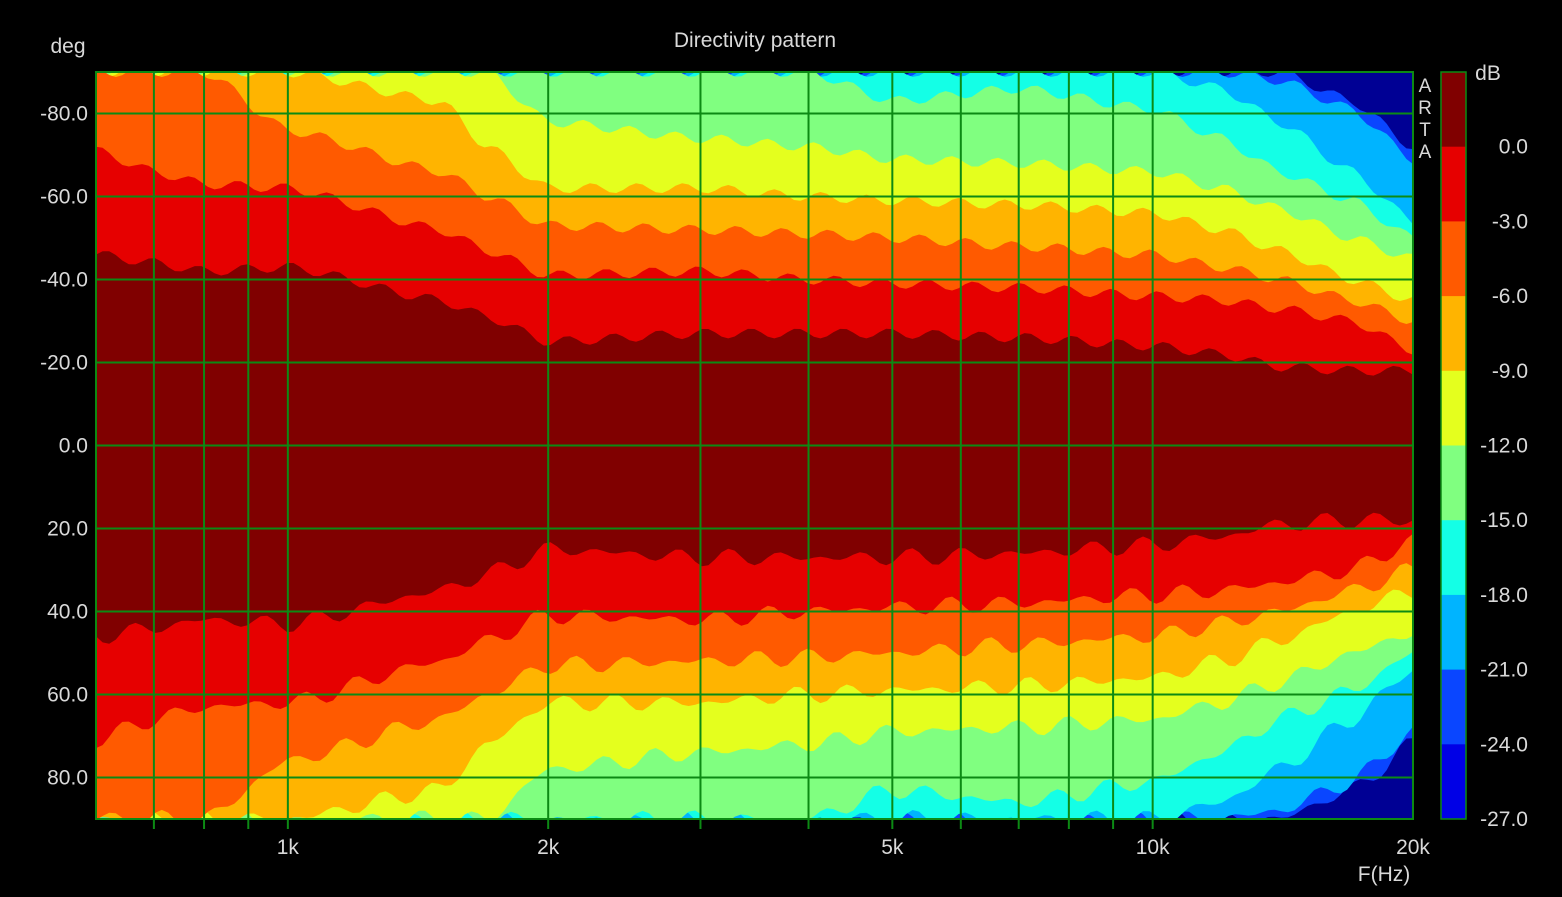 This screenshot has width=1562, height=897. I want to click on x-tick-label: 20k, so click(1413, 847).